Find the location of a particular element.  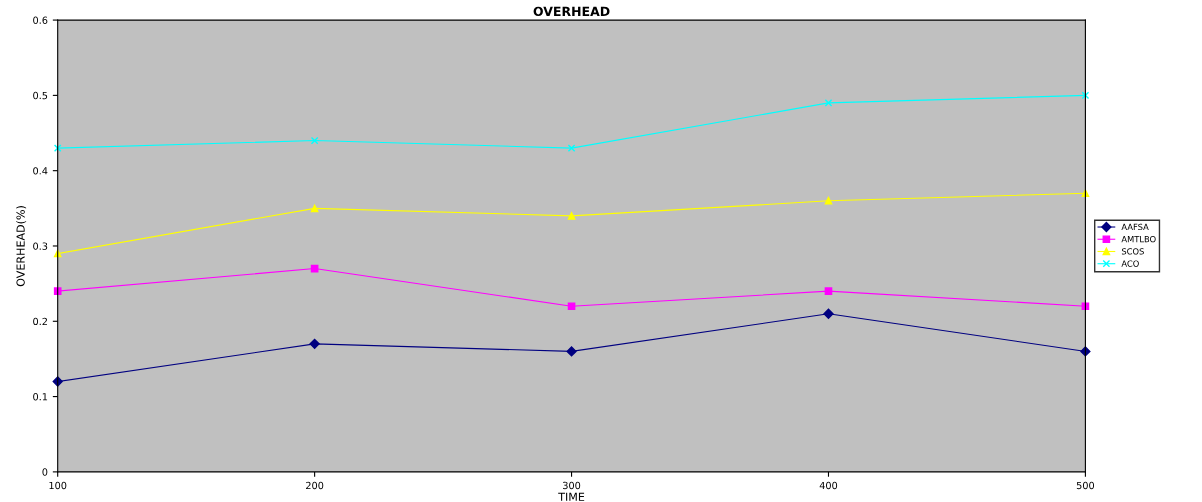

legend-label: SCOS is located at coordinates (1132, 251).